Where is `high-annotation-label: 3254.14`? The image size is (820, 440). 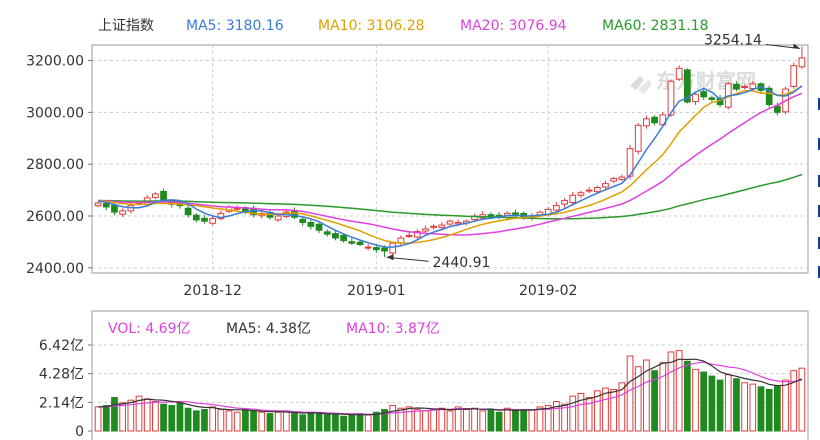 high-annotation-label: 3254.14 is located at coordinates (733, 41).